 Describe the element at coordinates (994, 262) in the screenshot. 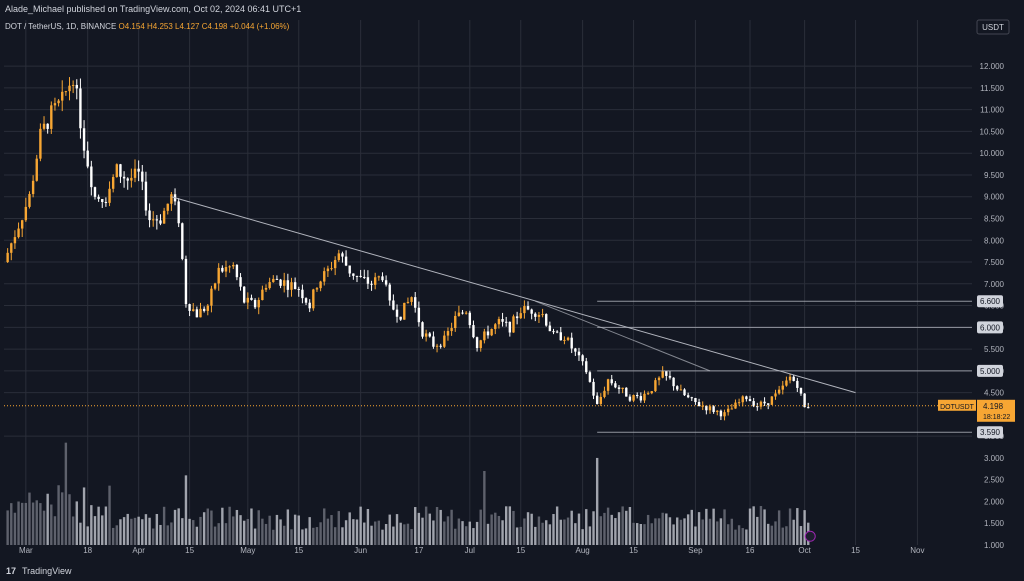

I see `price-tick-label: 7.500` at that location.